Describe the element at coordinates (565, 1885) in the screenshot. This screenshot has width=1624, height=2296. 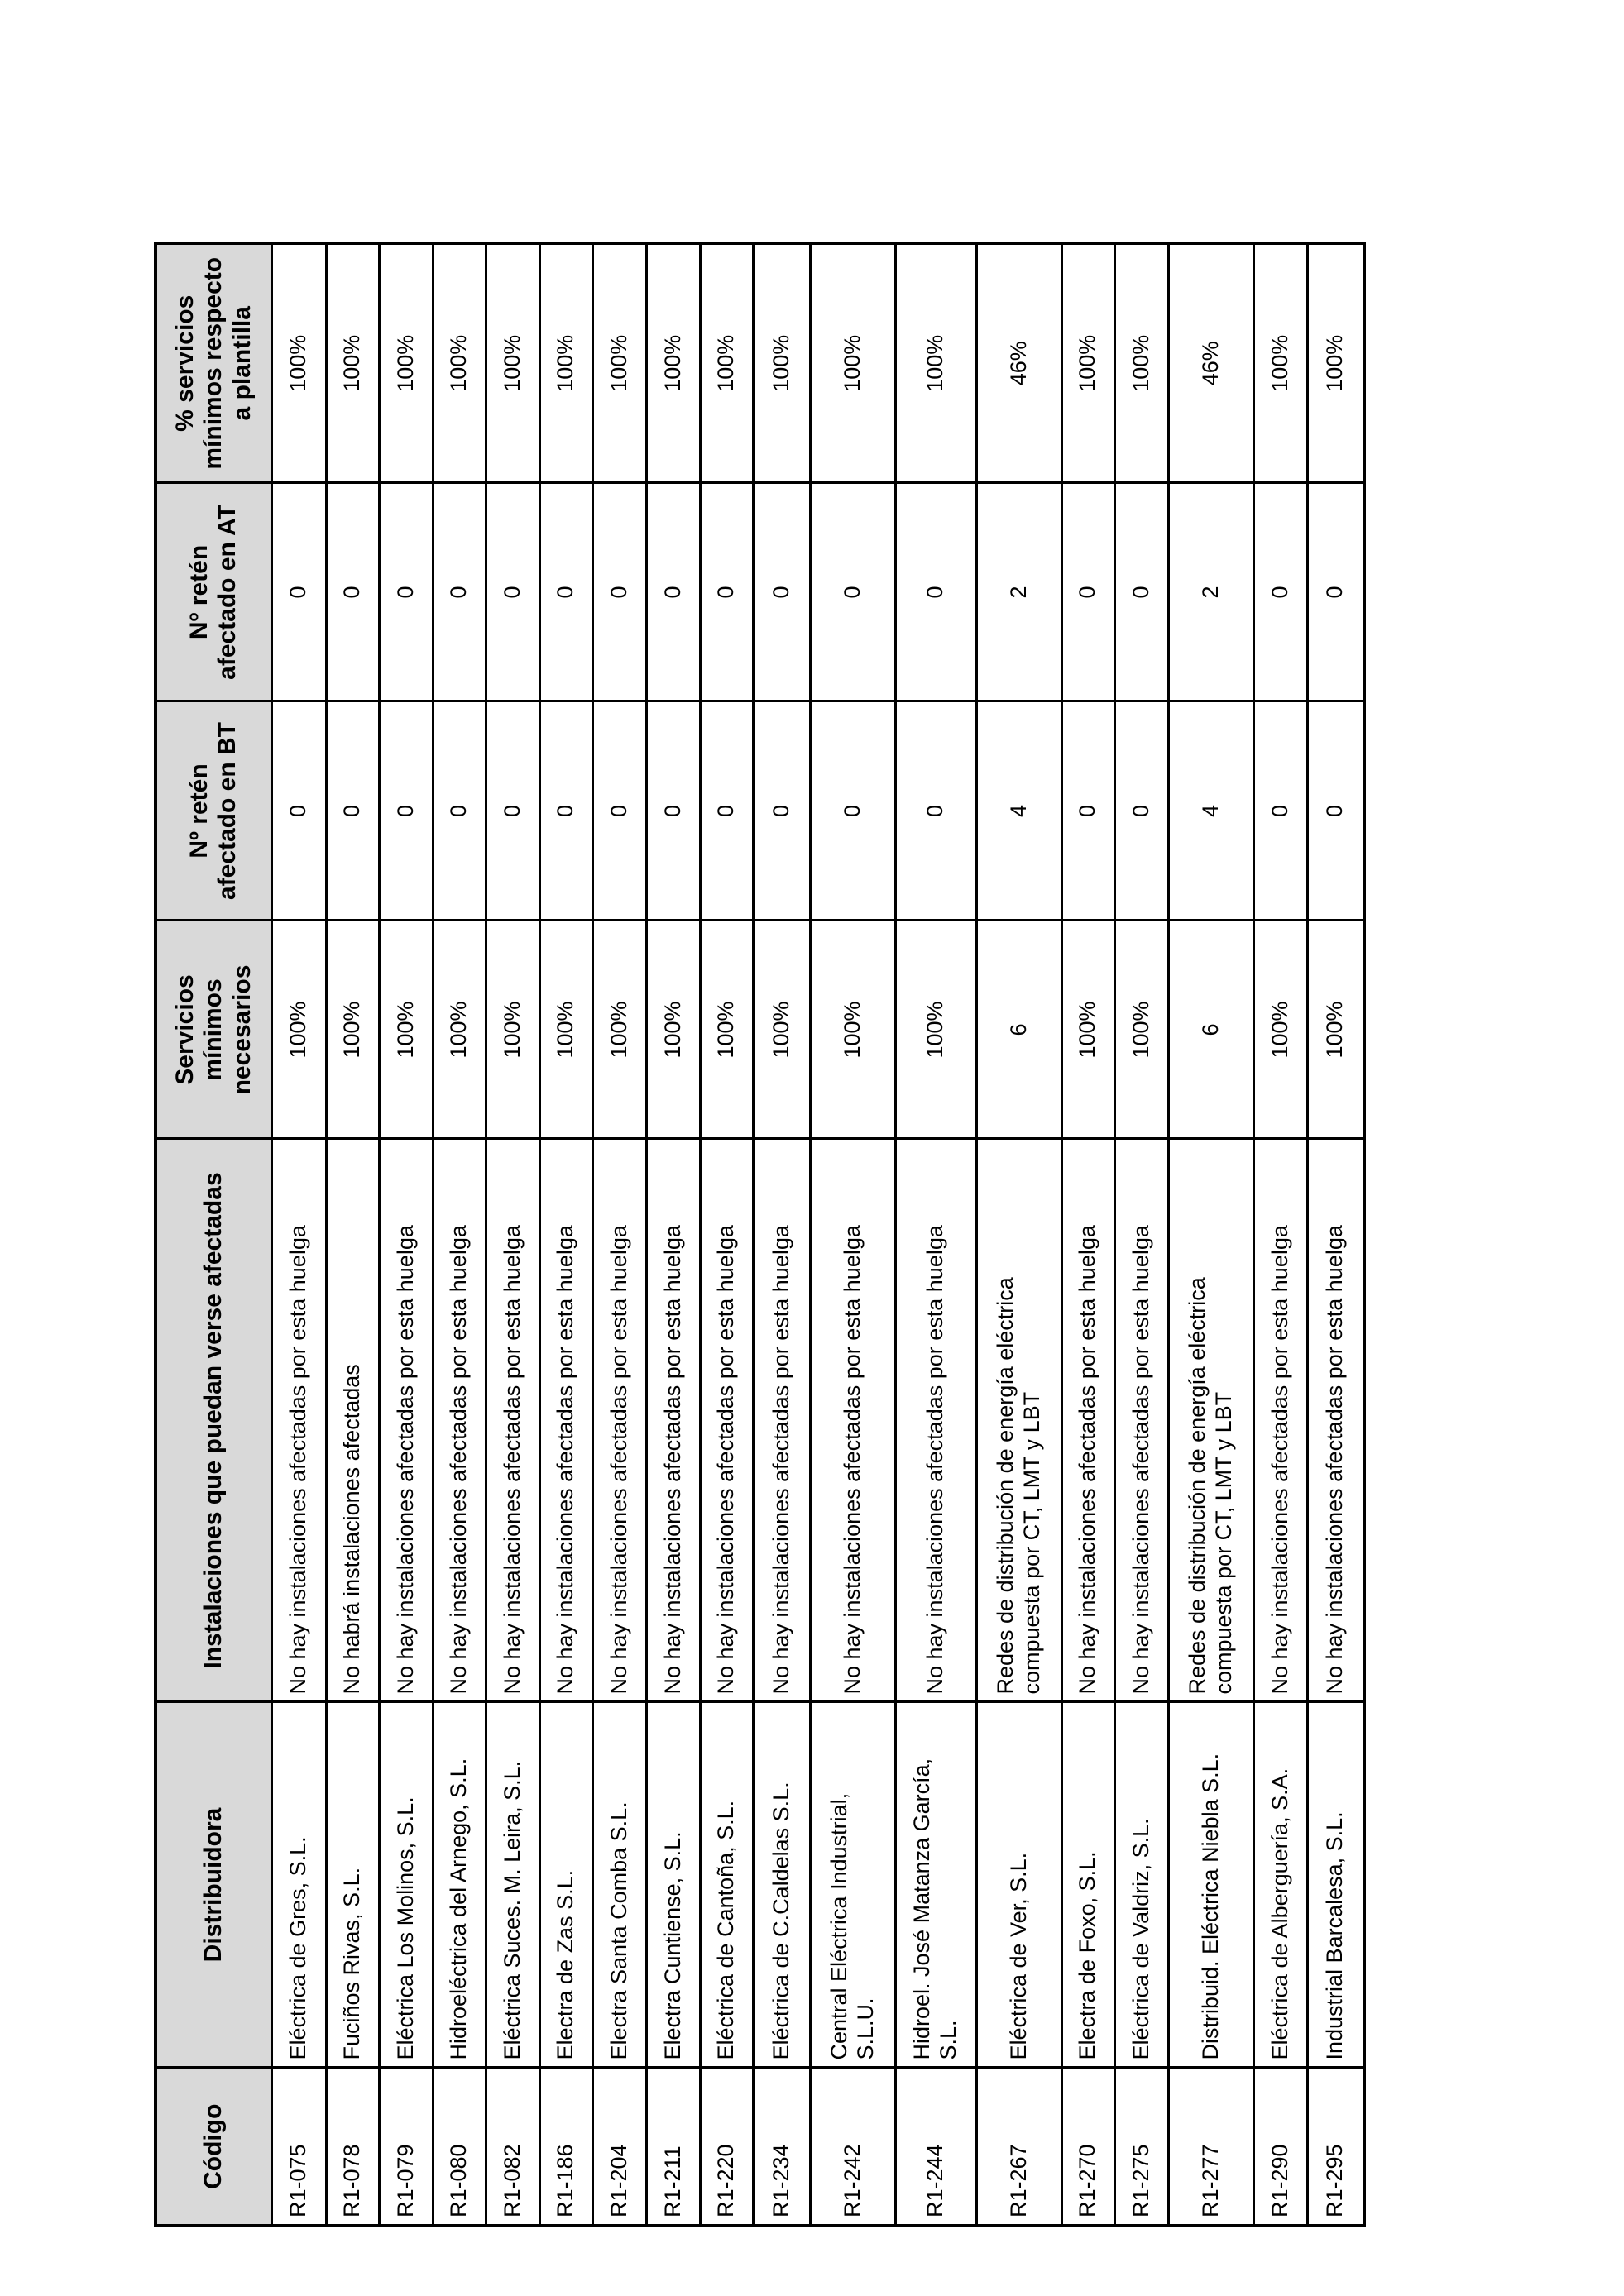
I see `cell-distribuidora: Electra de Zas S.L.` at that location.